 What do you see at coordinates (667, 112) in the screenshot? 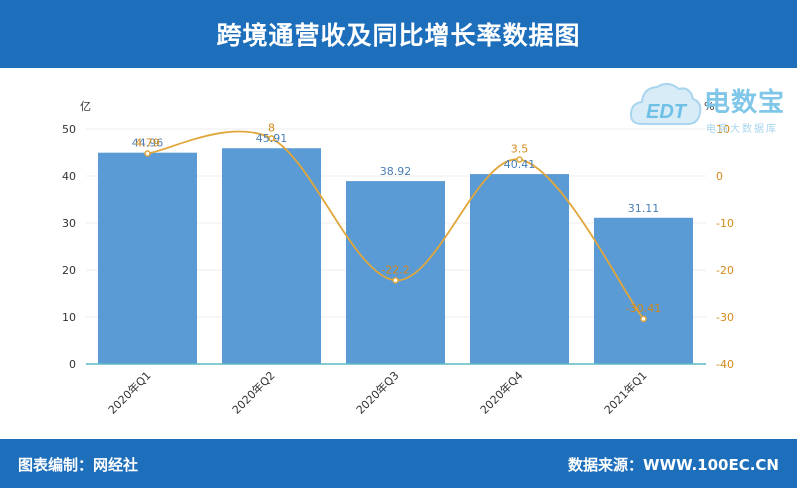
I see `logo-mark: EDT` at bounding box center [667, 112].